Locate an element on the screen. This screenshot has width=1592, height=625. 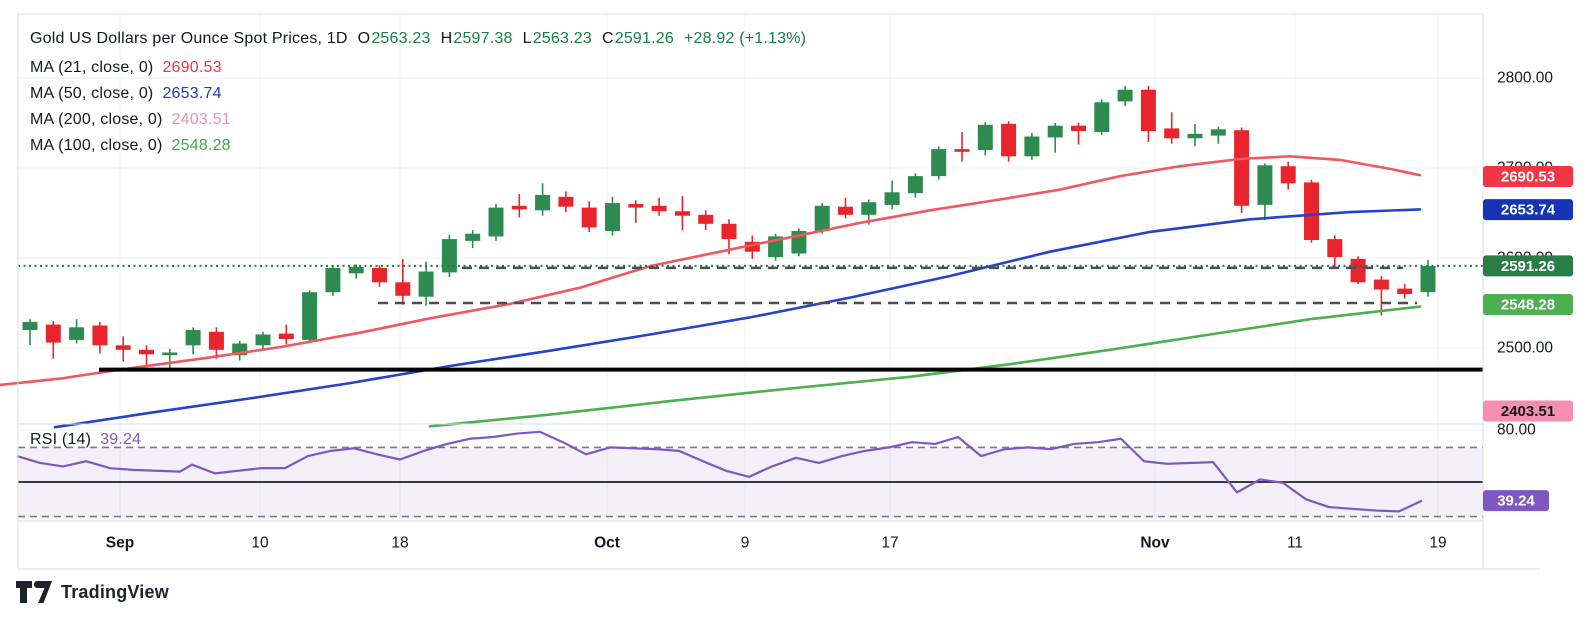
close-value: C 2591.26 is located at coordinates (637, 38).